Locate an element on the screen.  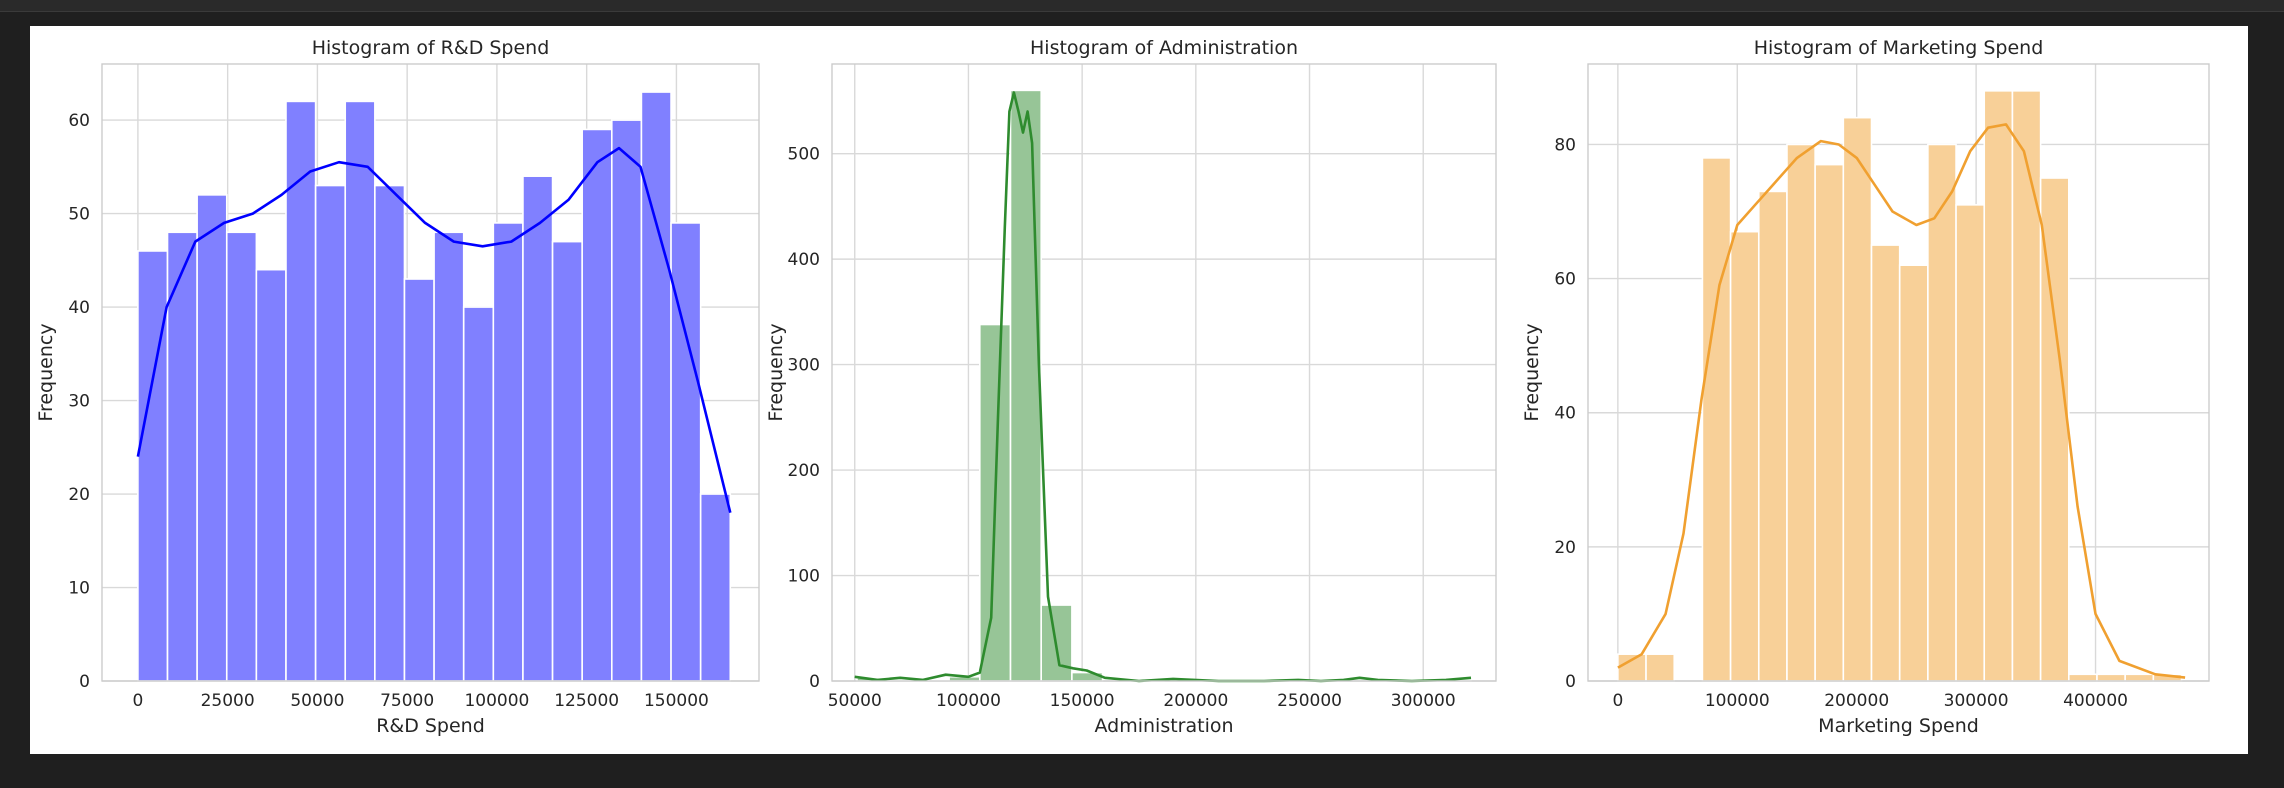
x-tick-label: 25000 is located at coordinates (228, 701).